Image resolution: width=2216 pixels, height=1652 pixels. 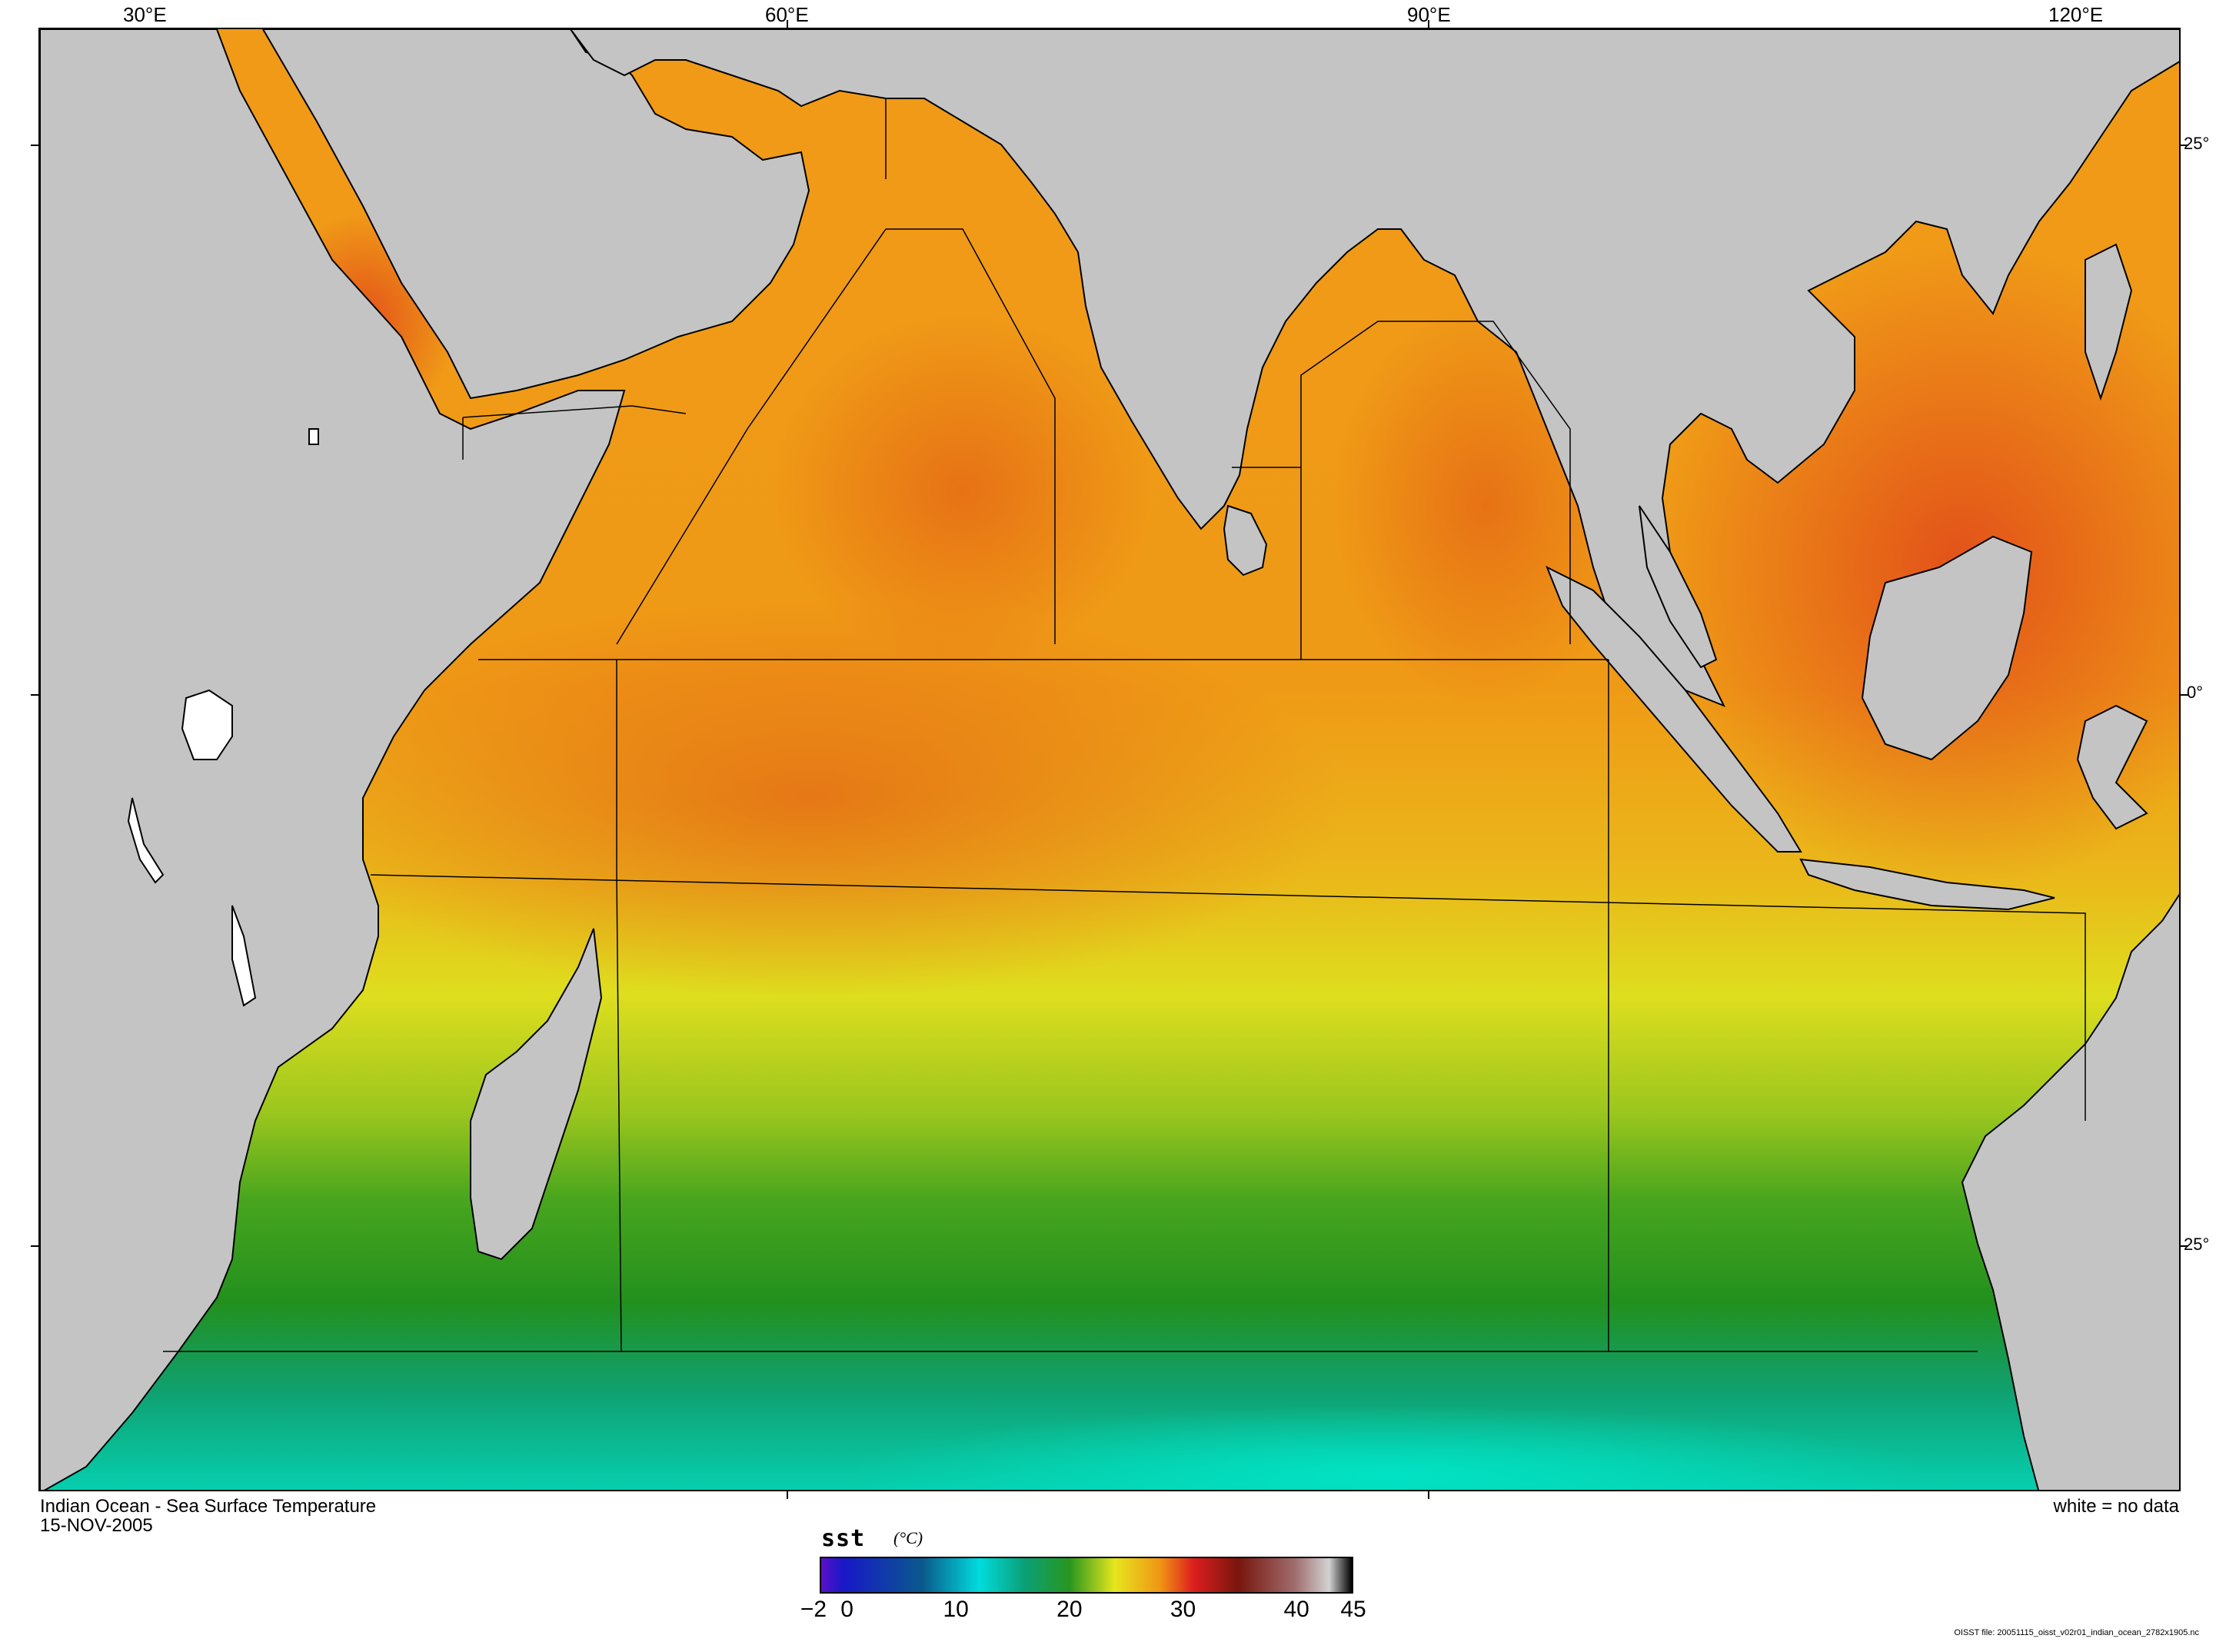 What do you see at coordinates (2070, 1191) in the screenshot?
I see `land-australia` at bounding box center [2070, 1191].